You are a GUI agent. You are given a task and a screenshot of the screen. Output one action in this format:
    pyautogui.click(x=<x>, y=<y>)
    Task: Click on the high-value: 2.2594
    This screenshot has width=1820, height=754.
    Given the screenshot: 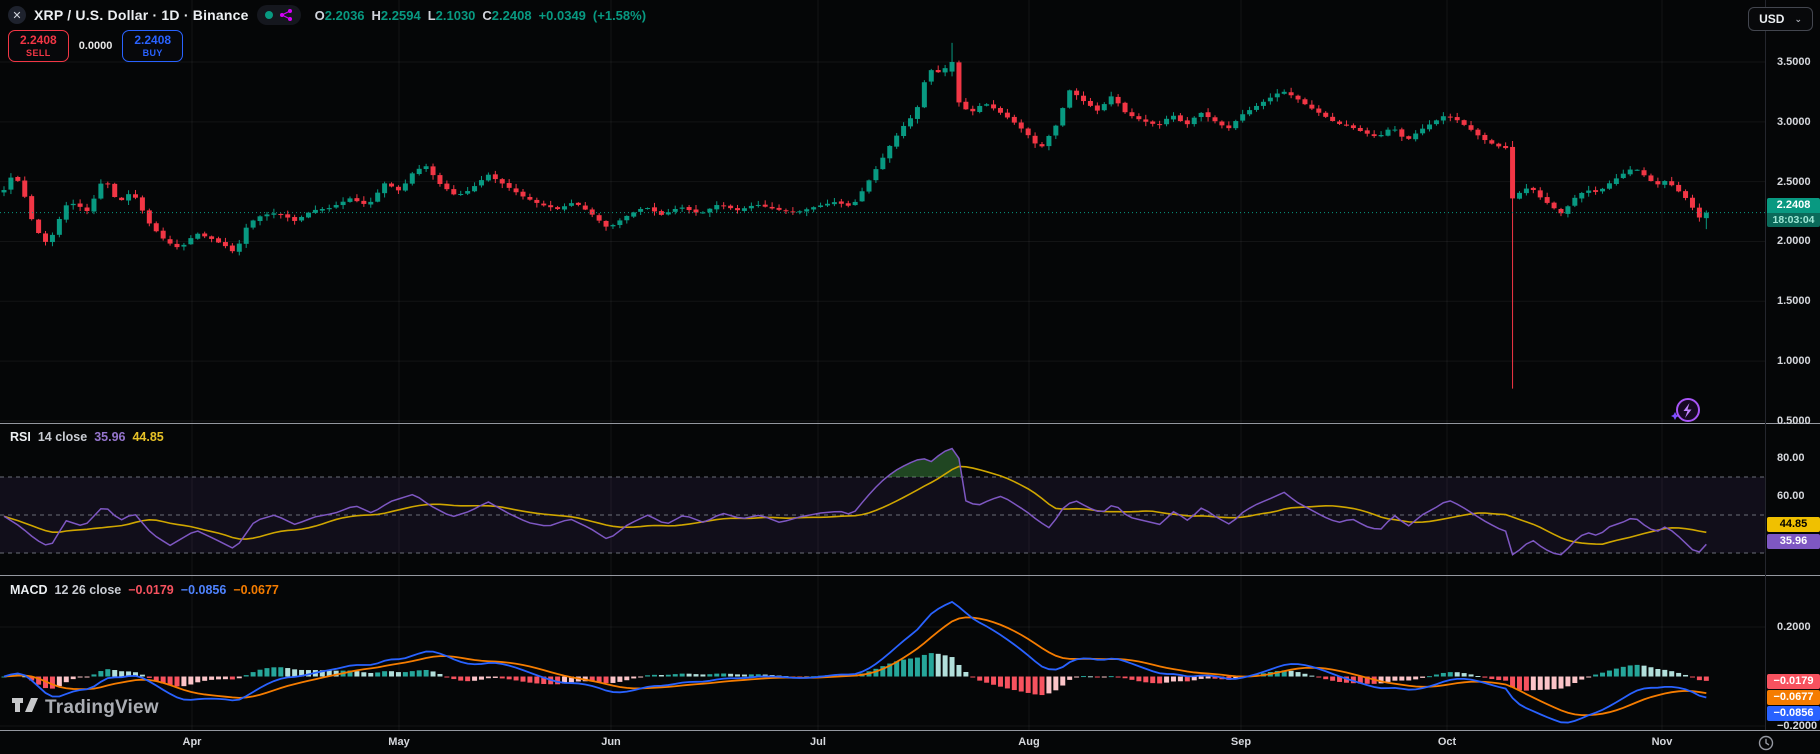 What is the action you would take?
    pyautogui.click(x=400, y=15)
    